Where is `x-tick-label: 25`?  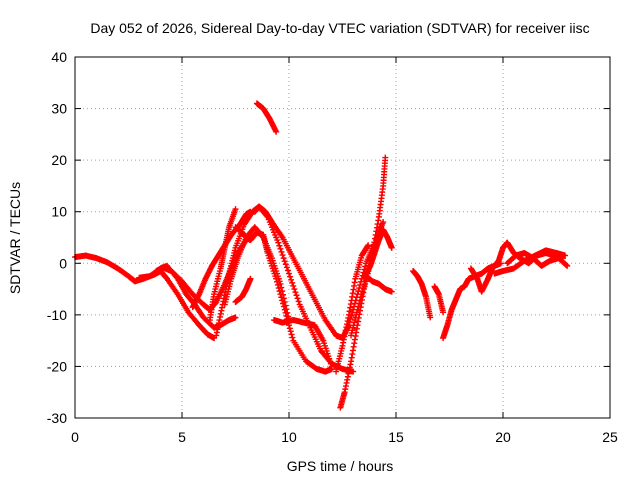
x-tick-label: 25 is located at coordinates (610, 437).